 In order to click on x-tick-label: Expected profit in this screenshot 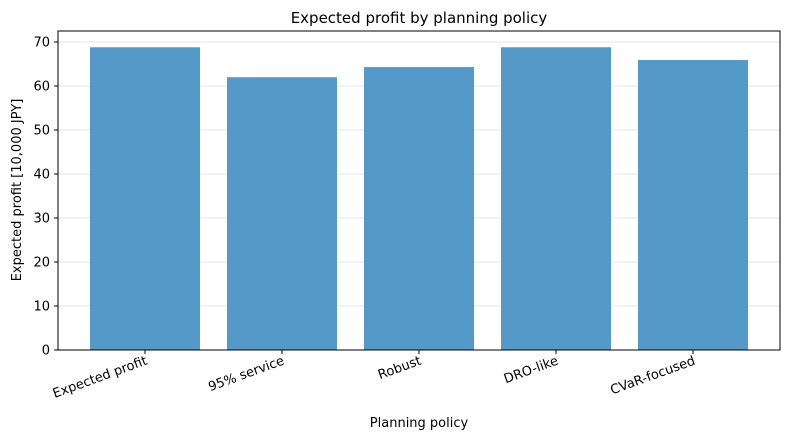, I will do `click(100, 378)`.